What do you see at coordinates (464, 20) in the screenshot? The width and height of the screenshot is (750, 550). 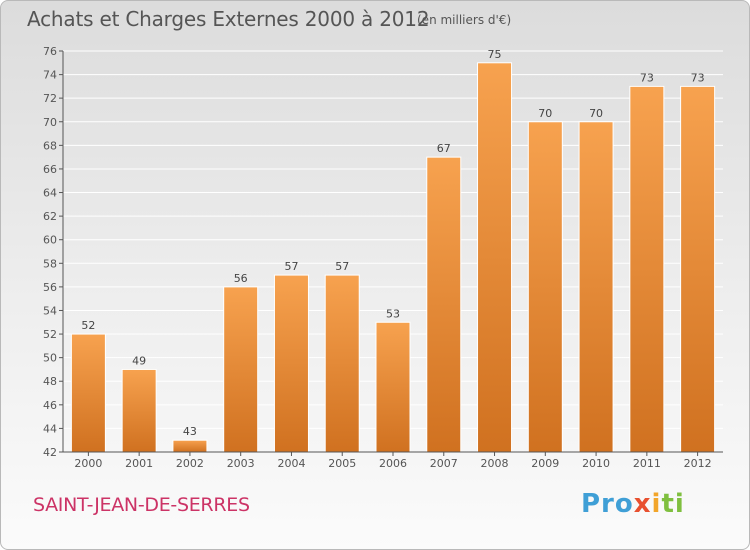 I see `chart-unit: (en milliers d'€)` at bounding box center [464, 20].